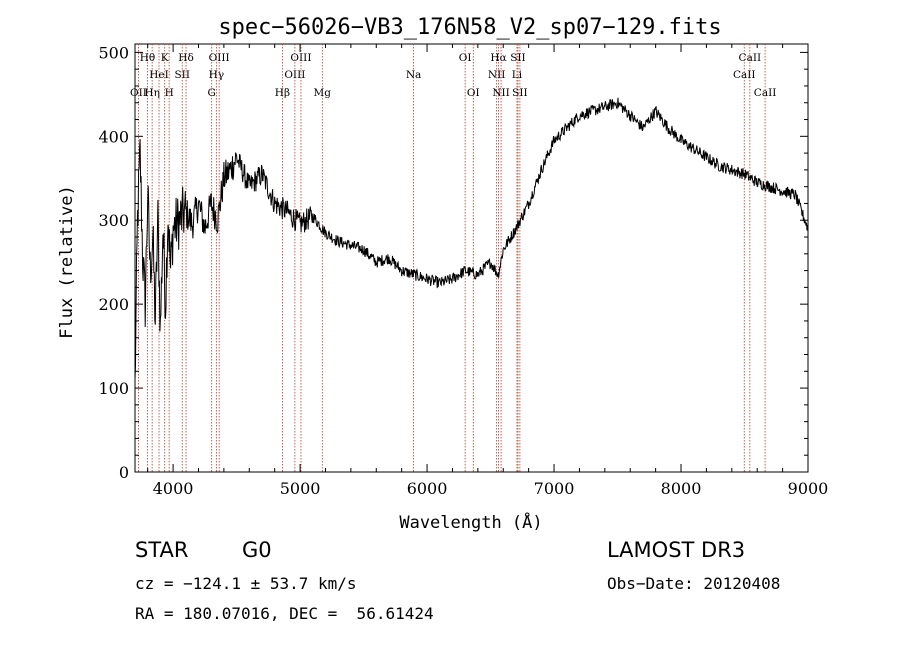 The height and width of the screenshot is (649, 900). Describe the element at coordinates (113, 136) in the screenshot. I see `y-tick-label: 400` at that location.